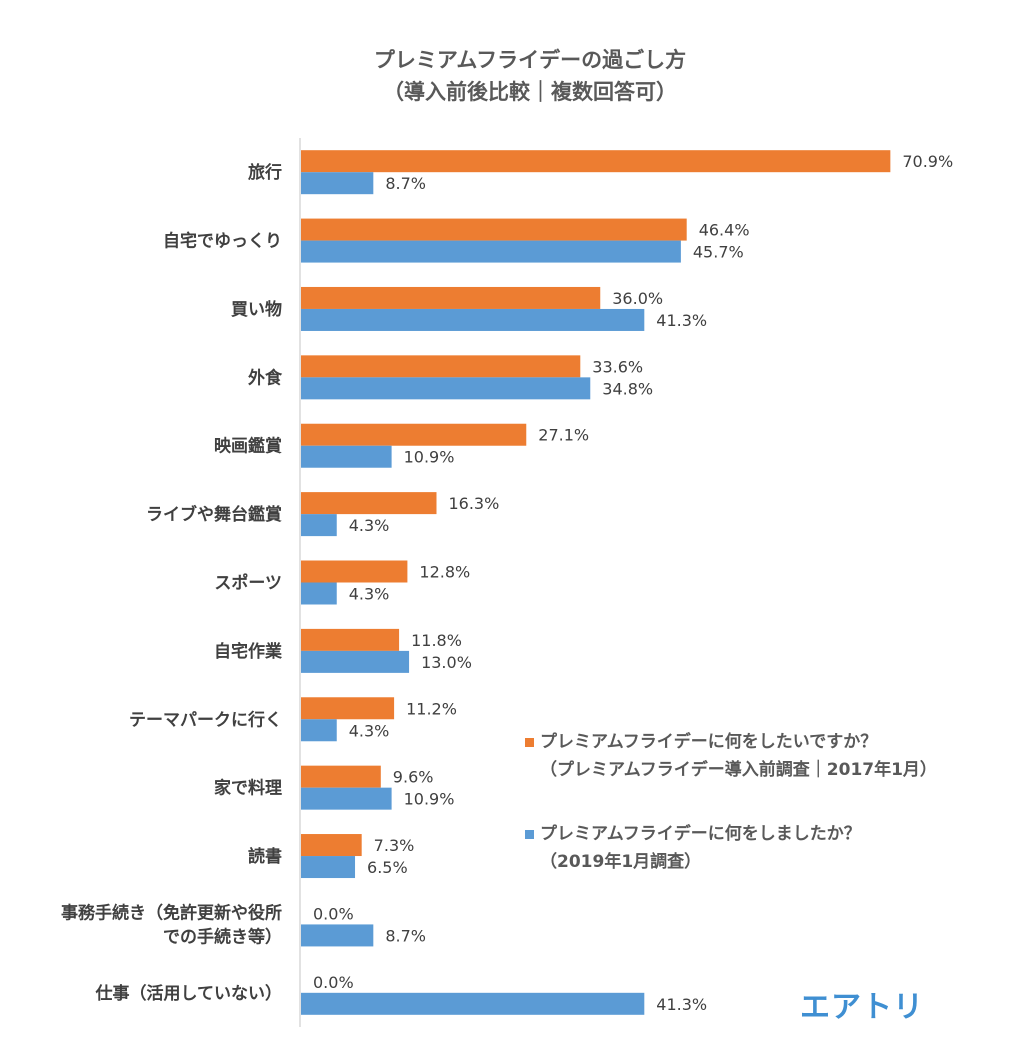 This screenshot has width=1018, height=1051. What do you see at coordinates (724, 230) in the screenshot?
I see `data-label-2017: 46.4%` at bounding box center [724, 230].